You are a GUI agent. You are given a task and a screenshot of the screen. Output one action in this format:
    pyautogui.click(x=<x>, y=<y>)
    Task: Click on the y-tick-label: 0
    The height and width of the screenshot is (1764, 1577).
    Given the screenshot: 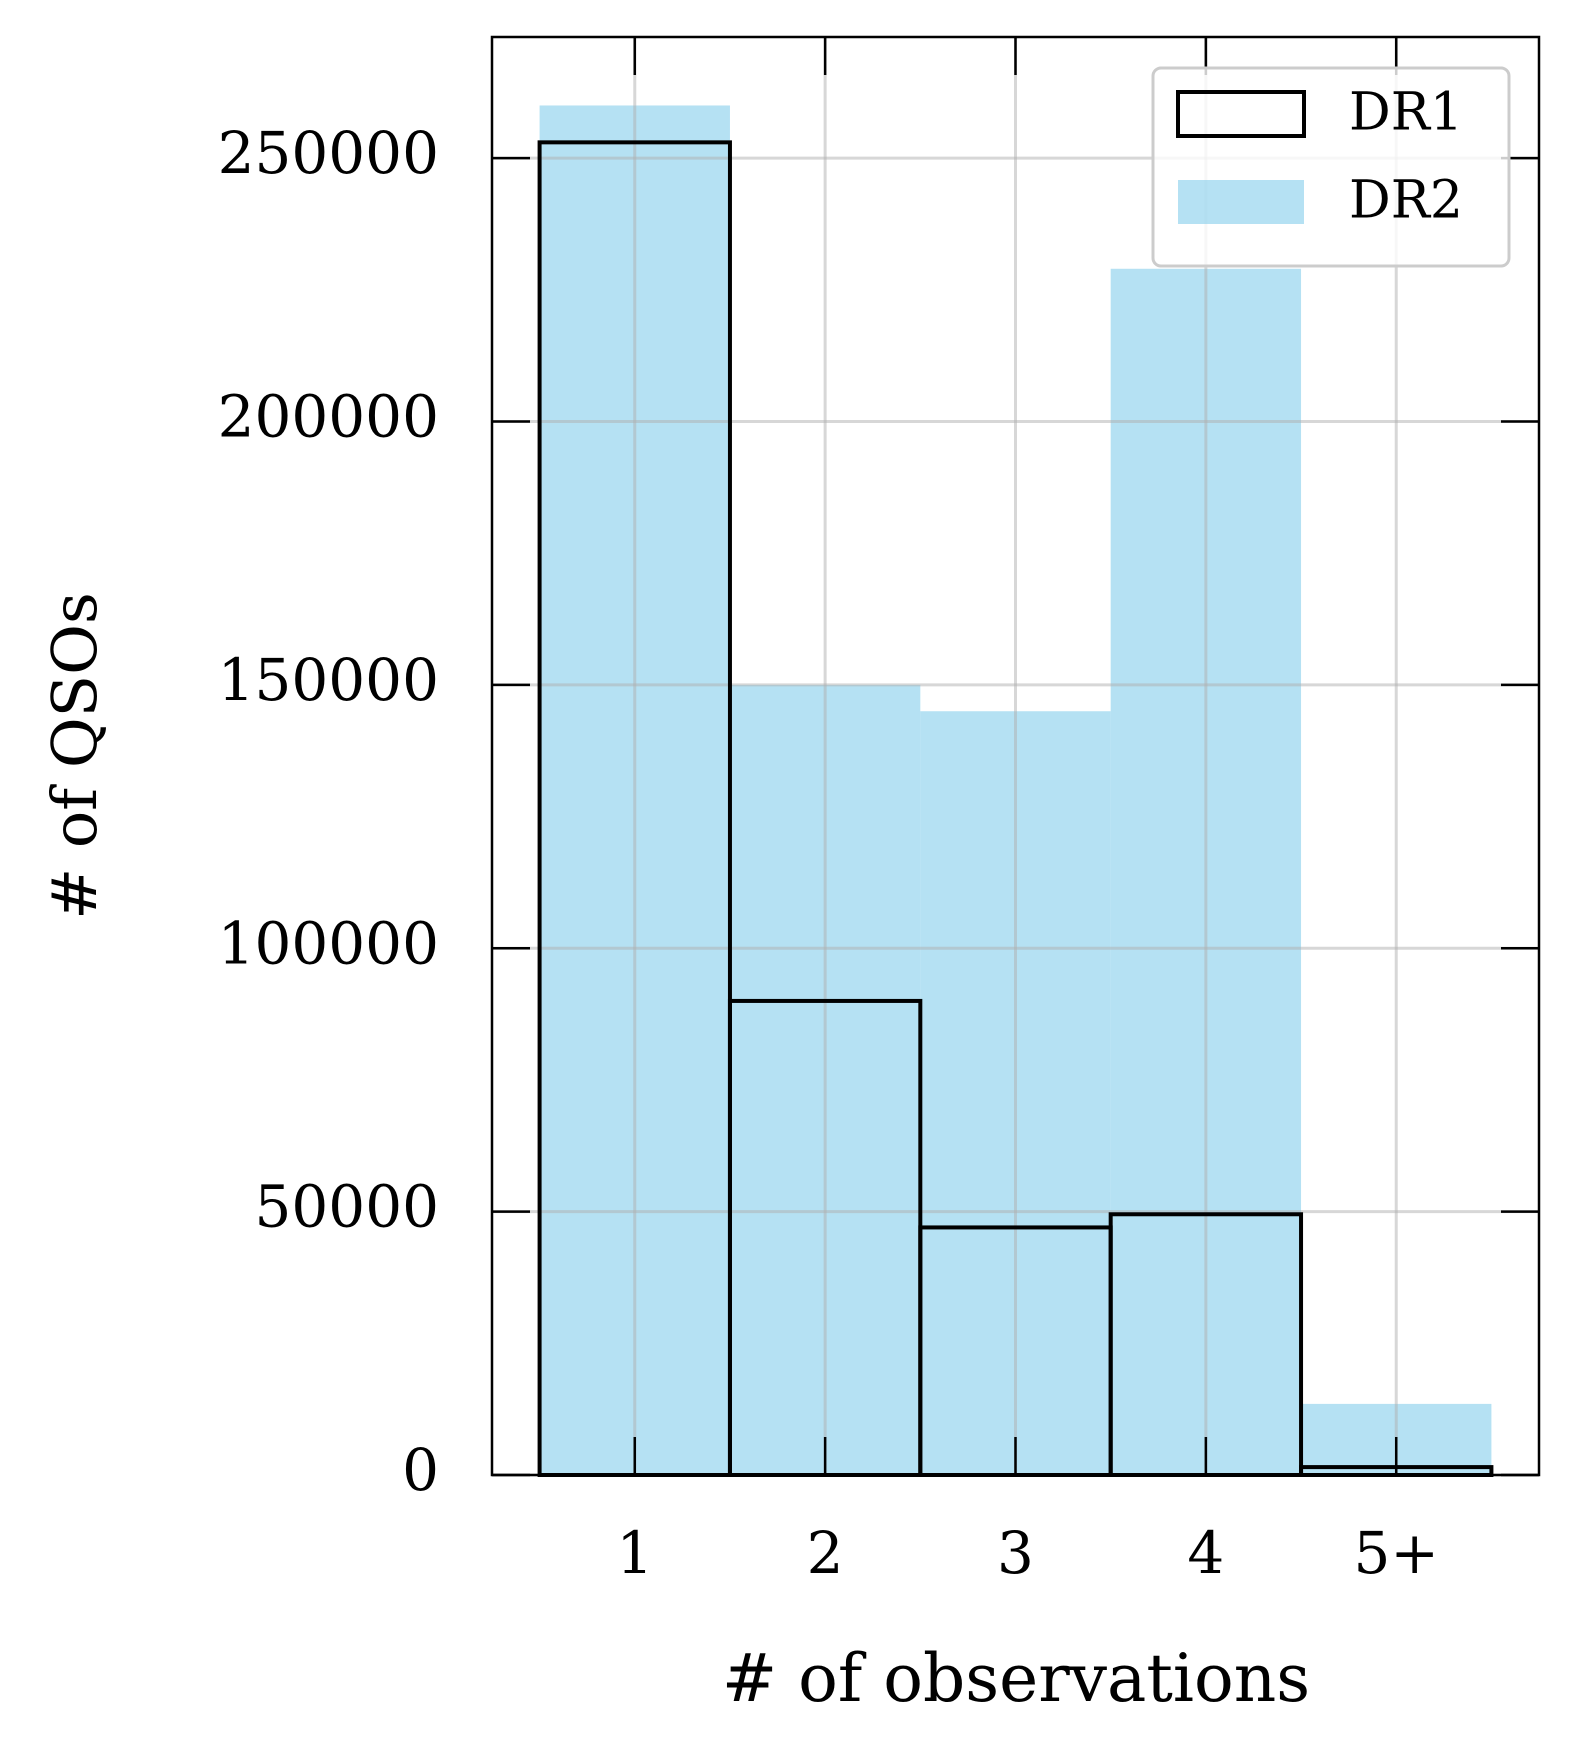 What is the action you would take?
    pyautogui.click(x=420, y=1470)
    